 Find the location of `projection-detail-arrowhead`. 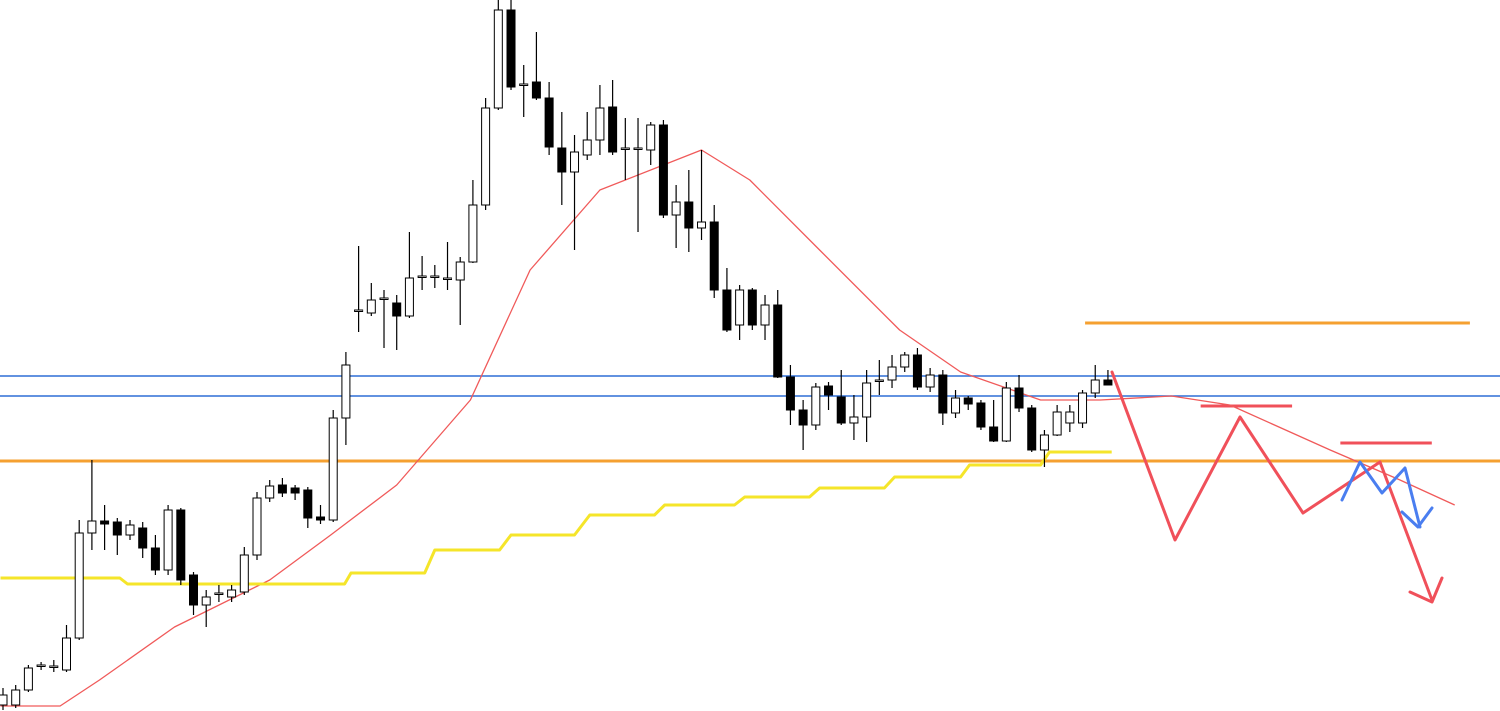

projection-detail-arrowhead is located at coordinates (1417, 517).